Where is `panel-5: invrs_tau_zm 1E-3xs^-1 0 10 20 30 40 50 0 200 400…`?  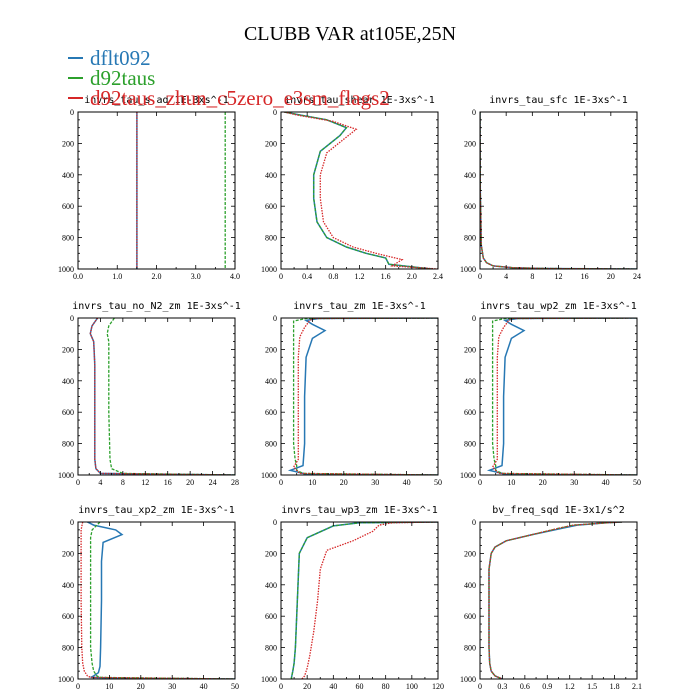 panel-5: invrs_tau_zm 1E-3xs^-1 0 10 20 30 40 50 0 200 400… is located at coordinates (351, 394).